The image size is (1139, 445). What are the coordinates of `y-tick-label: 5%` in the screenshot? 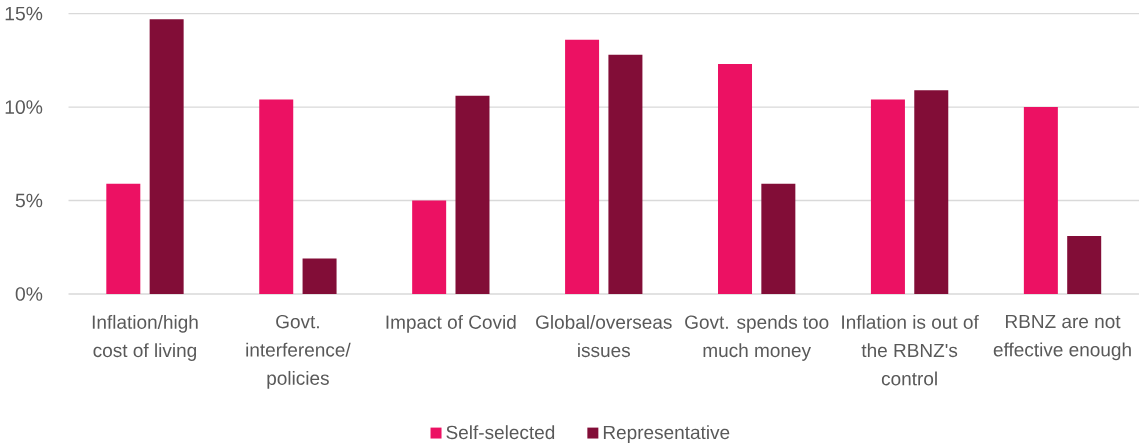 It's located at (29, 200).